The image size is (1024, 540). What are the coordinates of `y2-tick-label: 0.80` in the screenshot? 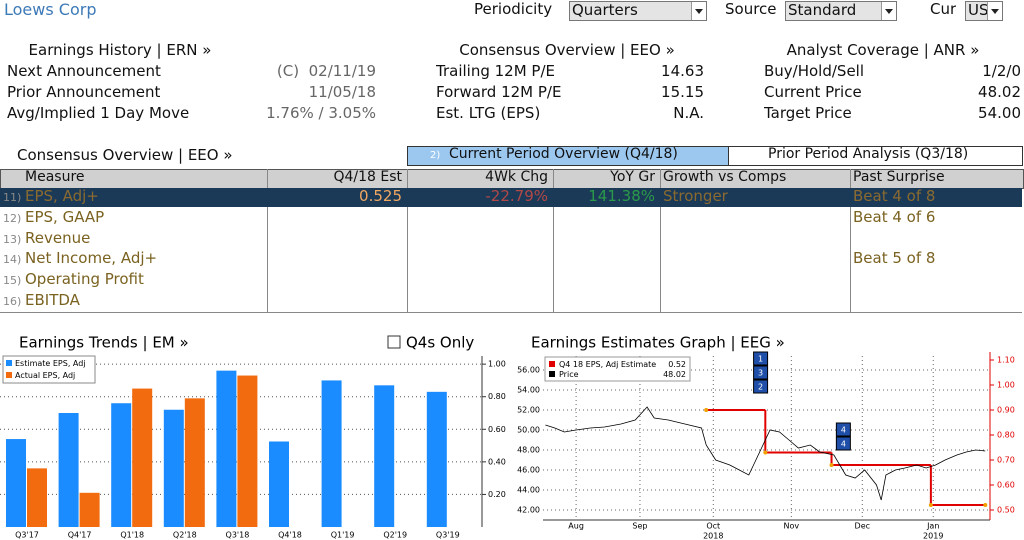 It's located at (1006, 435).